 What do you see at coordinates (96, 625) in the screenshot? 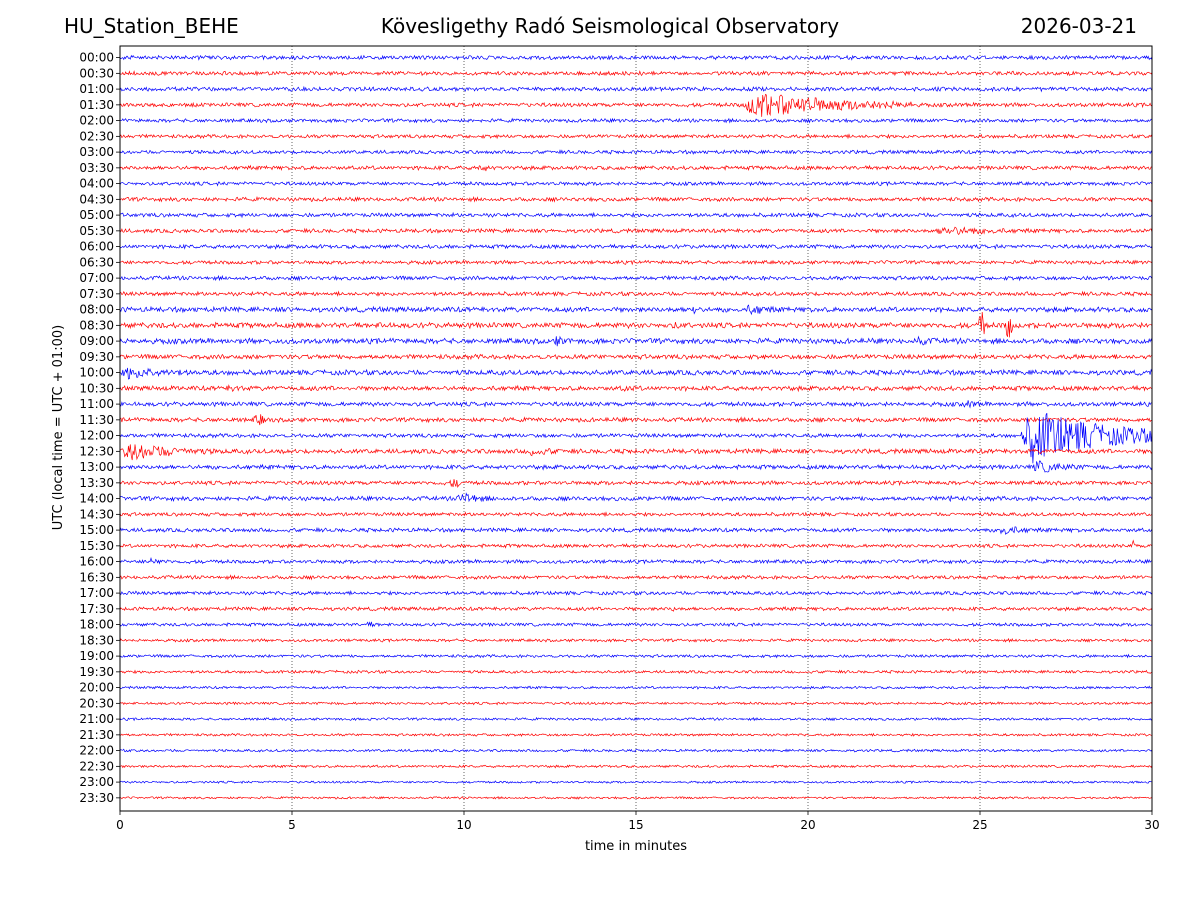
I see `y-tick-label: 18:00` at bounding box center [96, 625].